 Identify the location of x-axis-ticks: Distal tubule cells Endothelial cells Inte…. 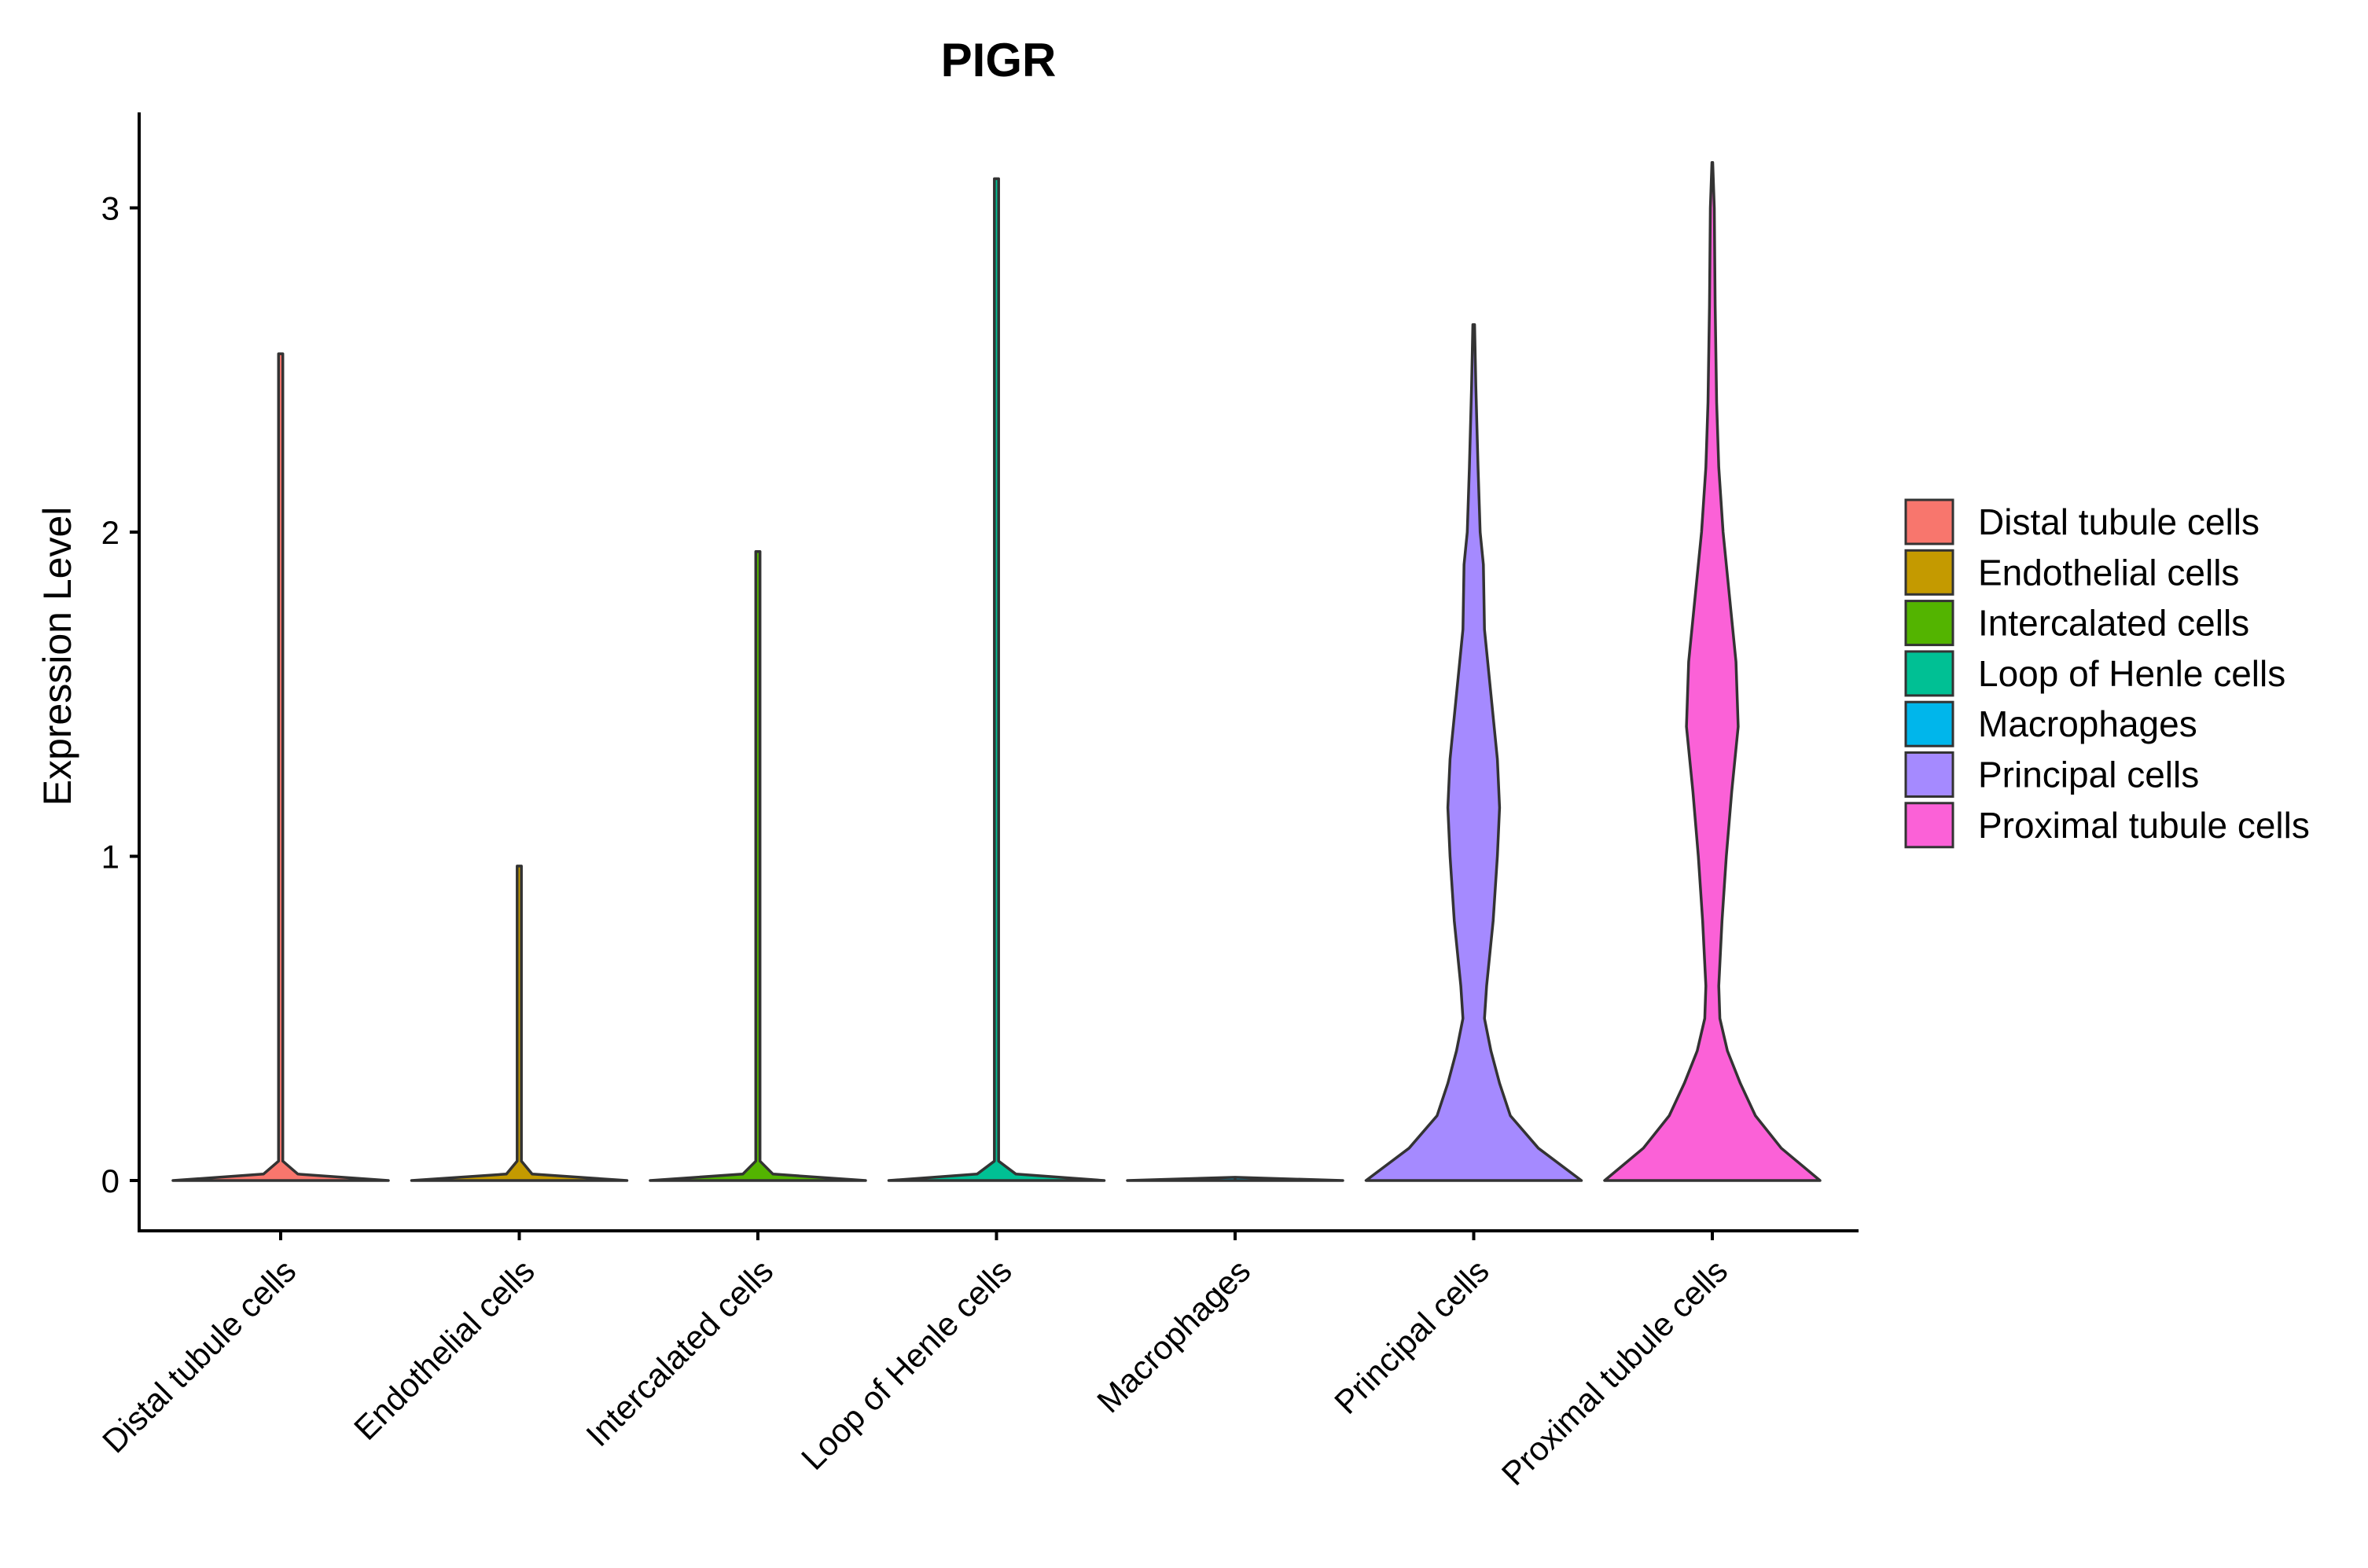
(914, 1362).